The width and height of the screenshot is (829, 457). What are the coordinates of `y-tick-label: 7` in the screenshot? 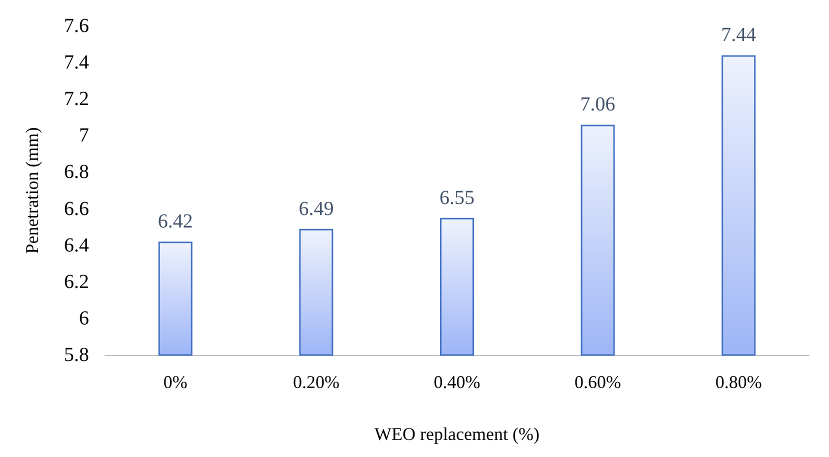 It's located at (84, 135).